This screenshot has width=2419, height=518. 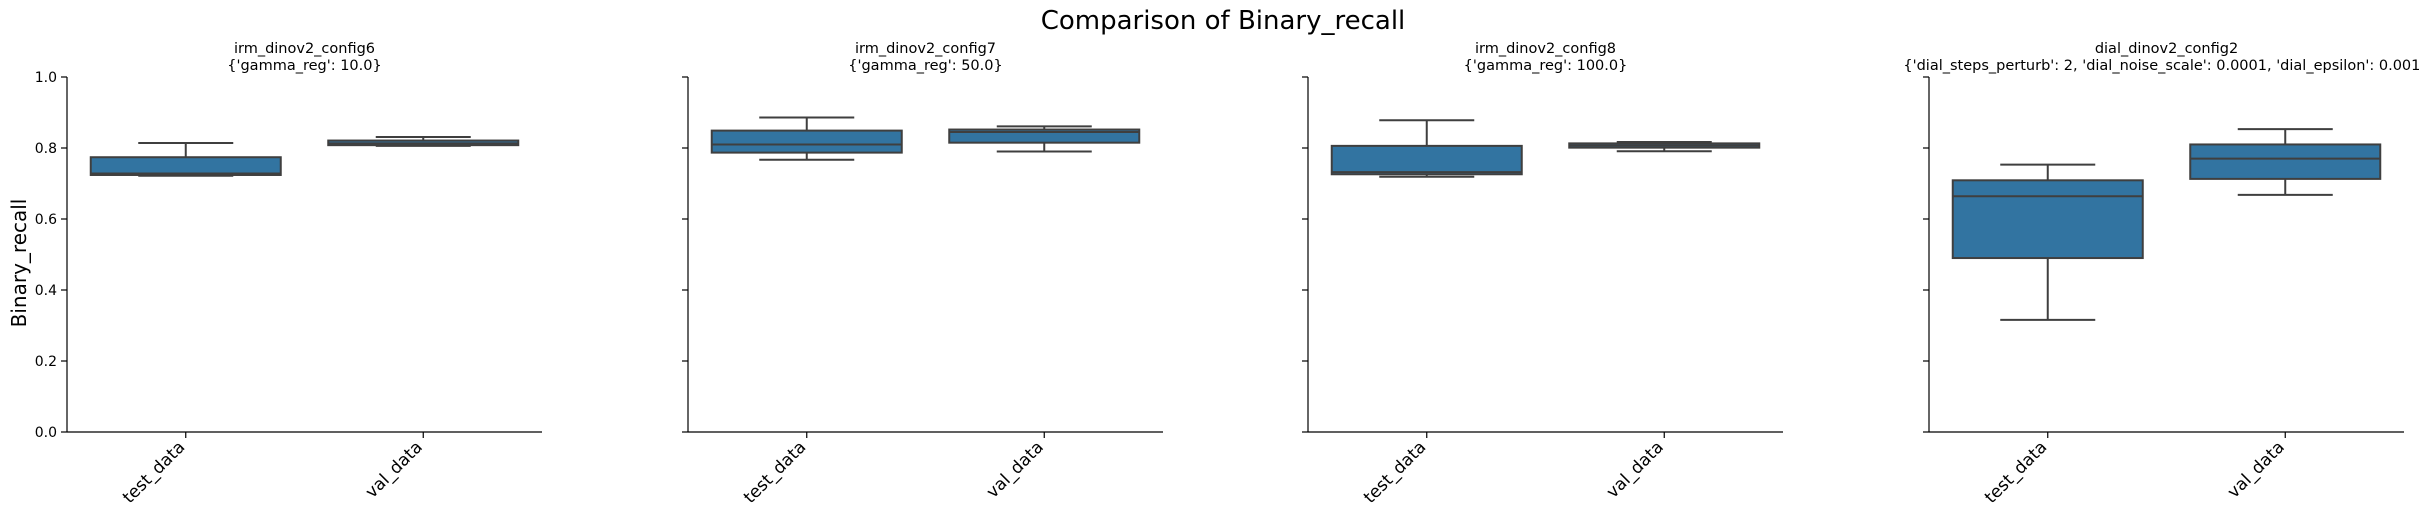 I want to click on y-tick-label: 1.0, so click(x=46, y=78).